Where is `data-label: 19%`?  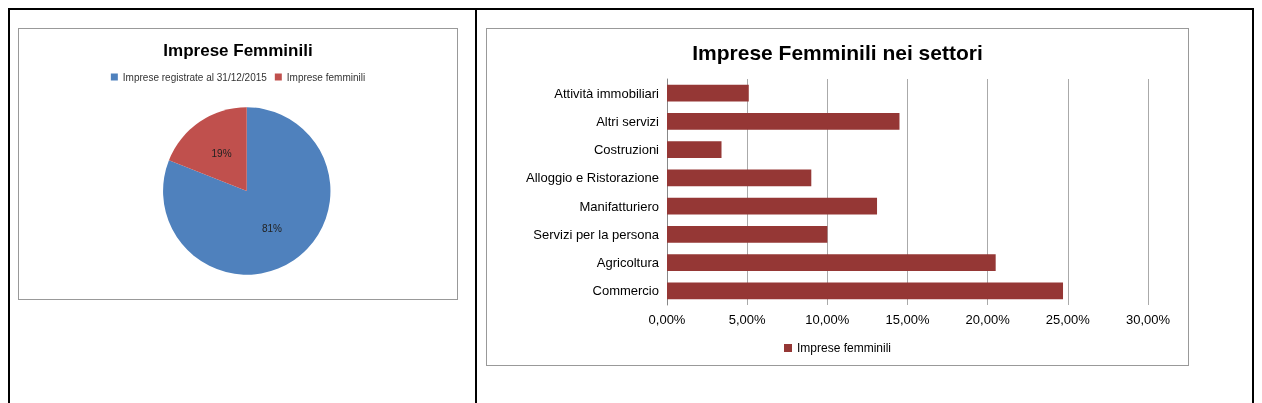
data-label: 19% is located at coordinates (221, 154).